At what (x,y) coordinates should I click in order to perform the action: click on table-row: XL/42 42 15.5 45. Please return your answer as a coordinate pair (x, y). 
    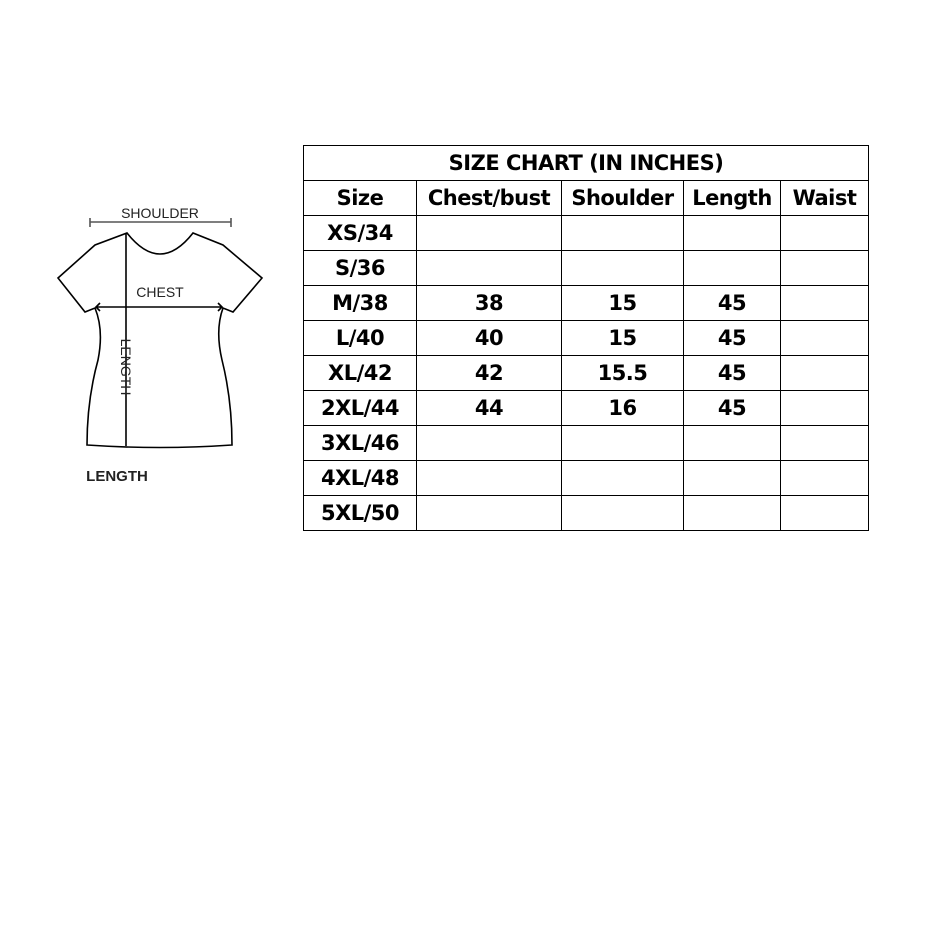
    Looking at the image, I should click on (586, 373).